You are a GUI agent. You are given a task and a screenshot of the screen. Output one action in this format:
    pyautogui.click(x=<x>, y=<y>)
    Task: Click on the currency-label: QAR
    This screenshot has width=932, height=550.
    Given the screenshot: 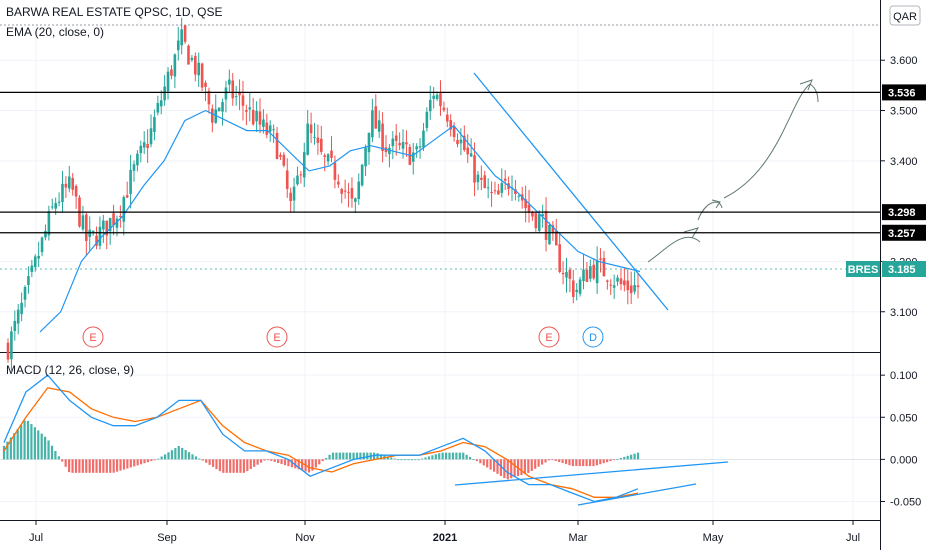 What is the action you would take?
    pyautogui.click(x=905, y=17)
    